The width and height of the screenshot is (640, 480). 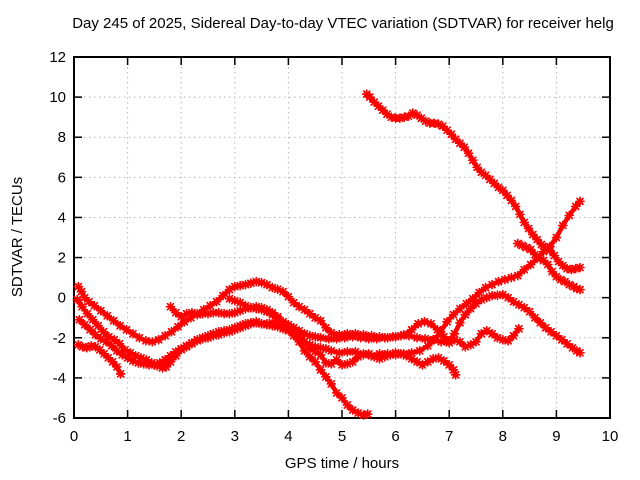 What do you see at coordinates (556, 436) in the screenshot?
I see `x-tick-label: 9` at bounding box center [556, 436].